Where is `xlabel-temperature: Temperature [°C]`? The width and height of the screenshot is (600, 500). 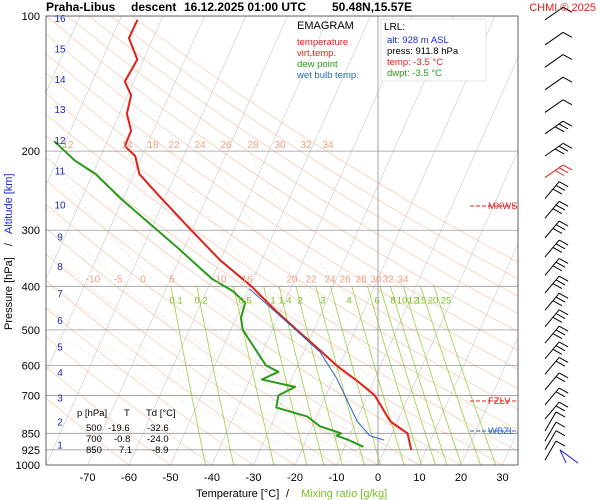 xlabel-temperature: Temperature [°C] is located at coordinates (237, 494).